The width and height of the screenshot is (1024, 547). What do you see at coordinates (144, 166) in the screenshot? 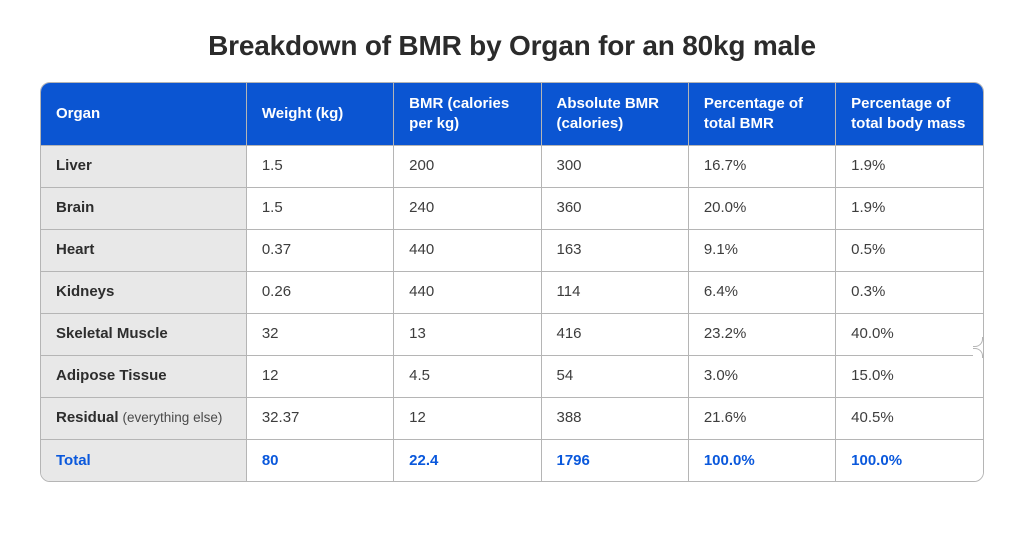
I see `cell-organ: Liver` at bounding box center [144, 166].